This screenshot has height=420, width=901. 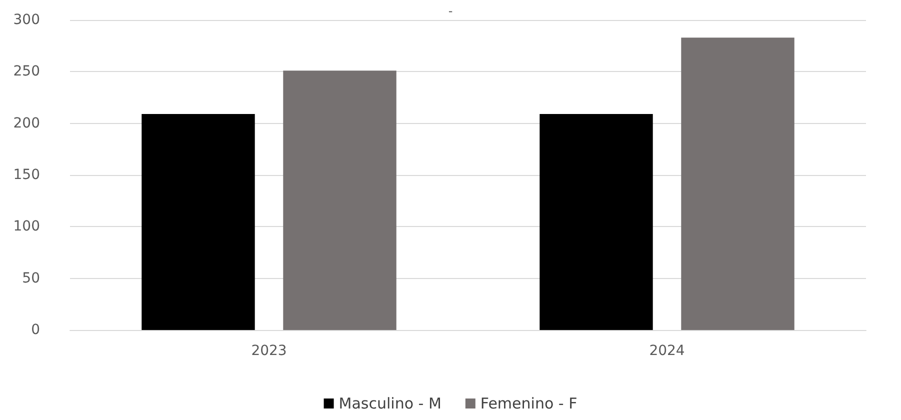 I want to click on x-tick-label: 2023, so click(x=269, y=351).